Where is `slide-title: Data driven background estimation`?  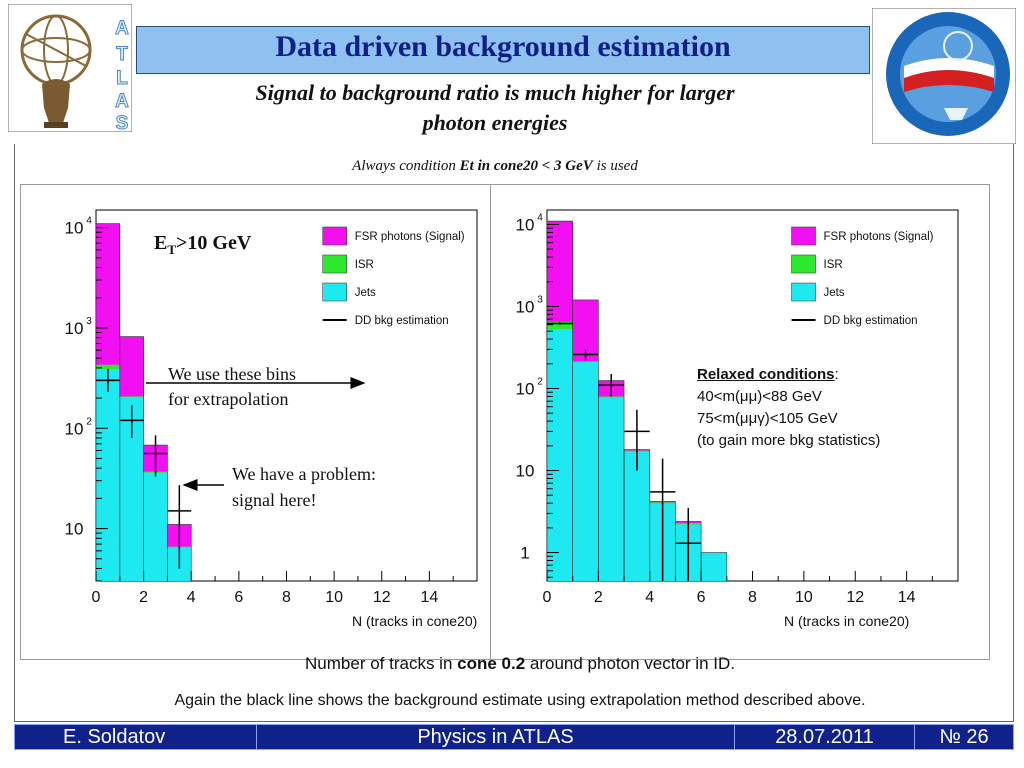
slide-title: Data driven background estimation is located at coordinates (503, 46).